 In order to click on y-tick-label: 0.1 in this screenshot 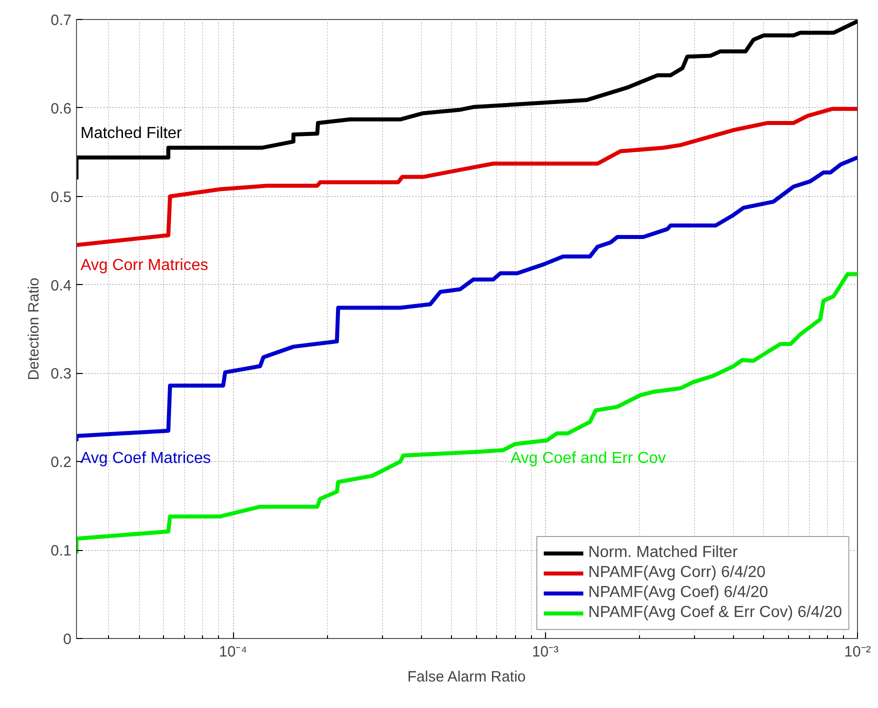, I will do `click(61, 551)`.